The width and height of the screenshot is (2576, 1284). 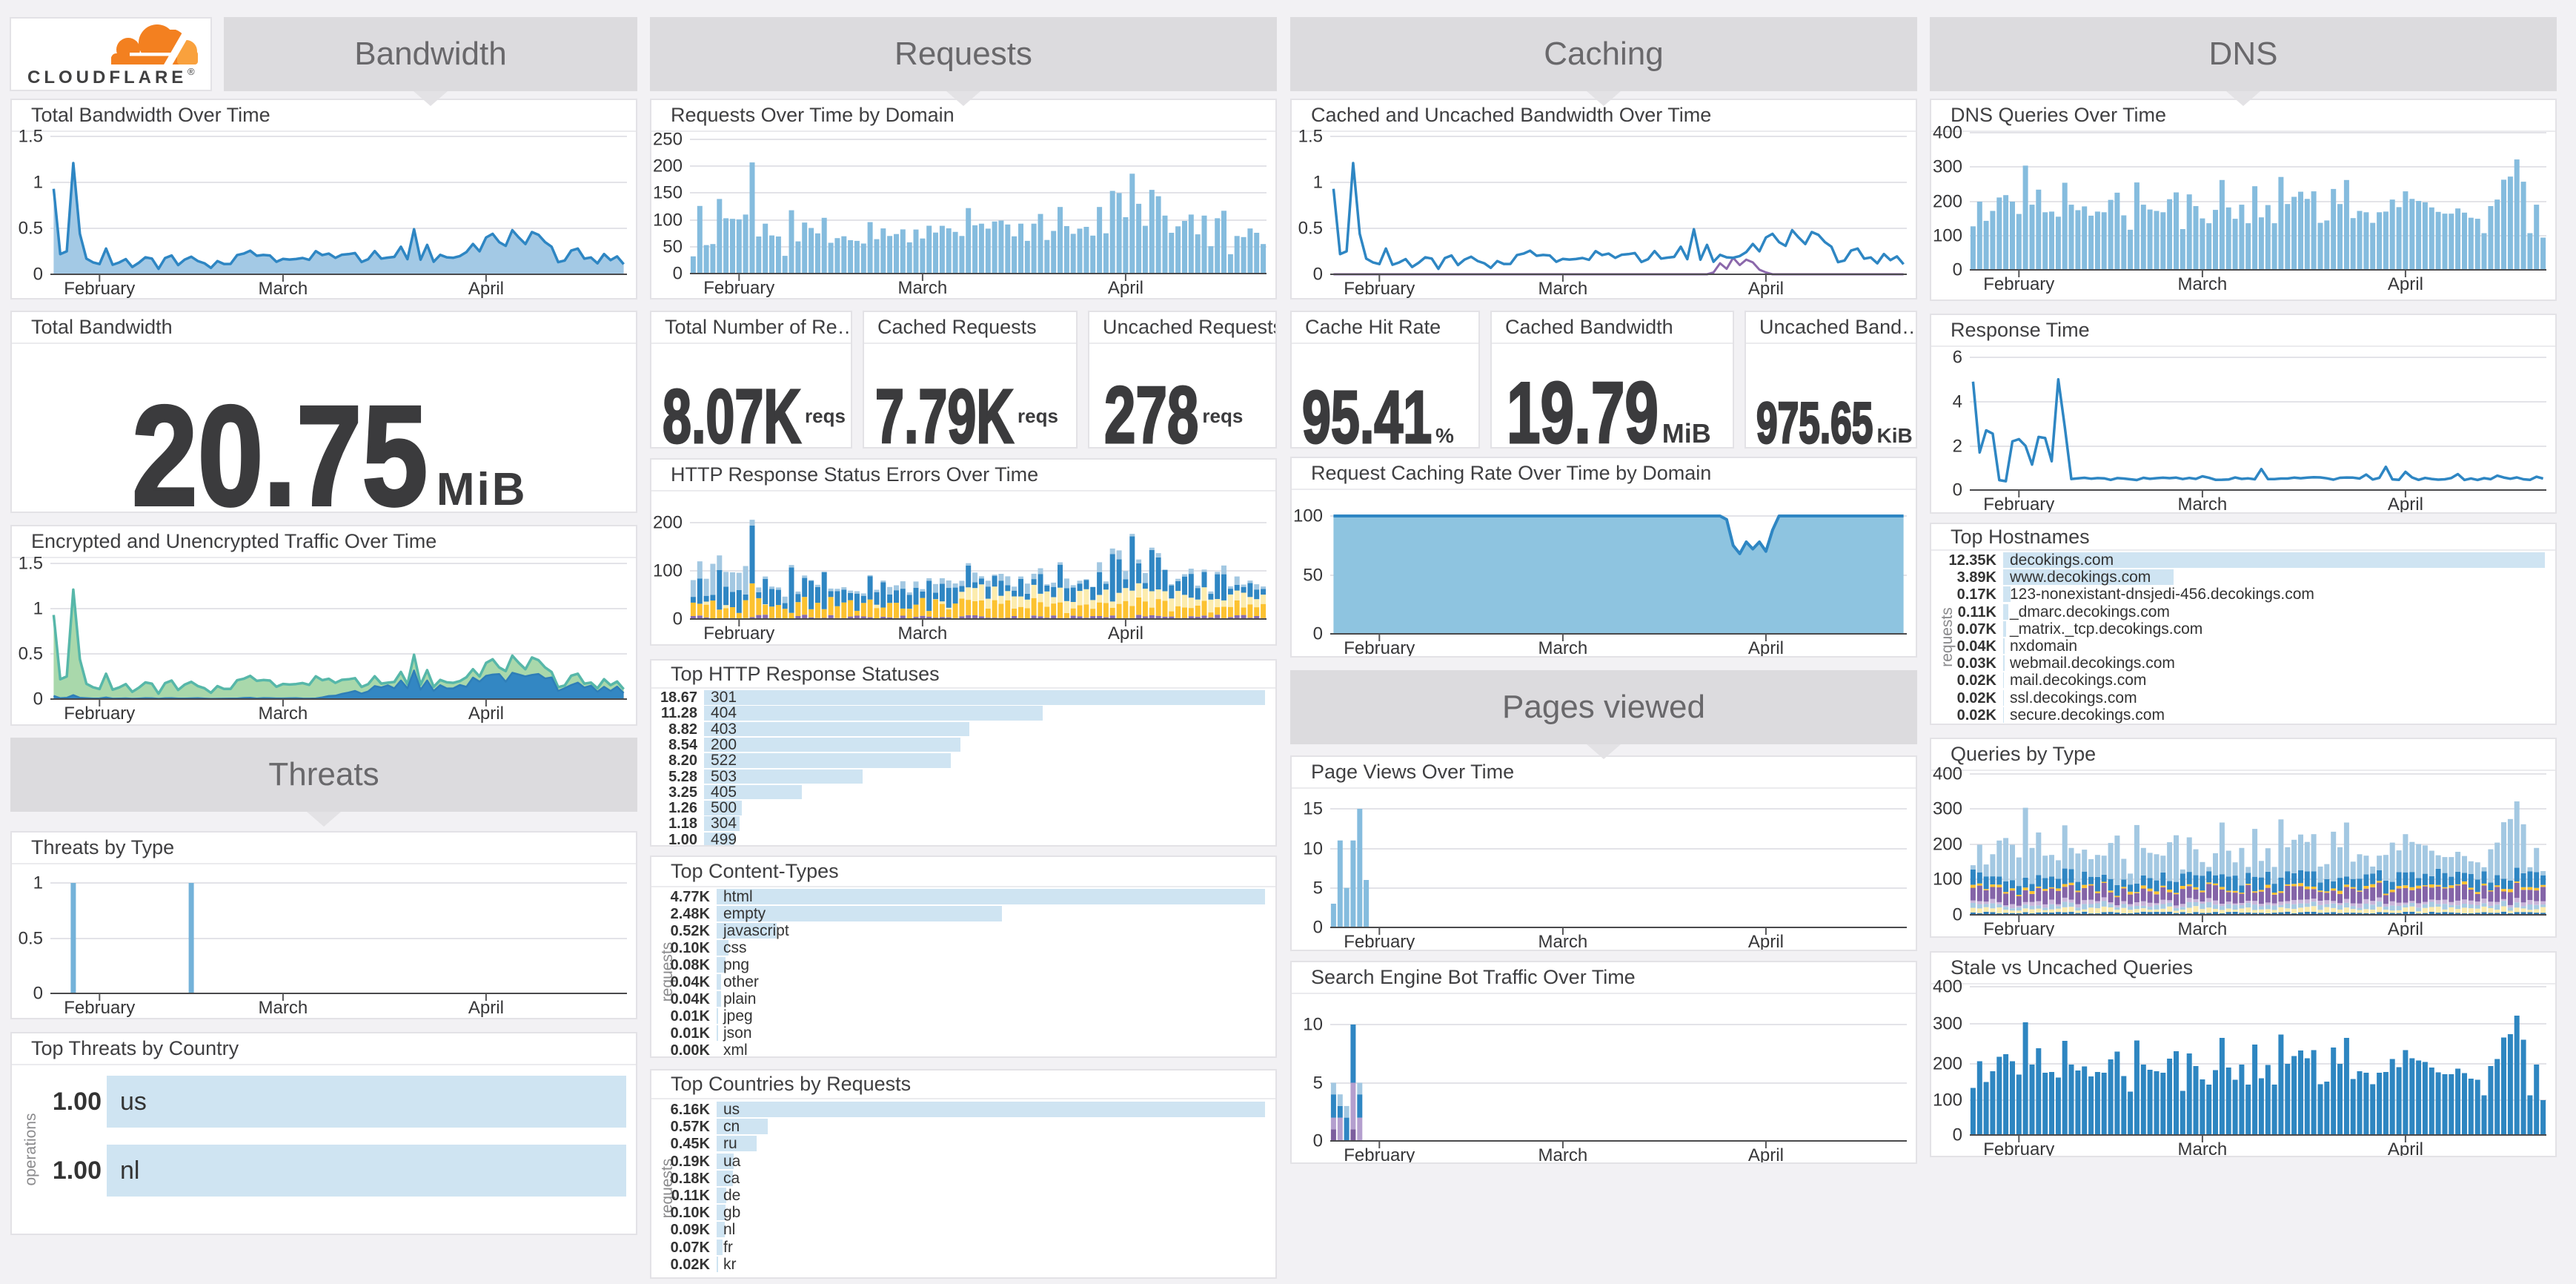 What do you see at coordinates (1318, 1083) in the screenshot?
I see `svg-text: 5` at bounding box center [1318, 1083].